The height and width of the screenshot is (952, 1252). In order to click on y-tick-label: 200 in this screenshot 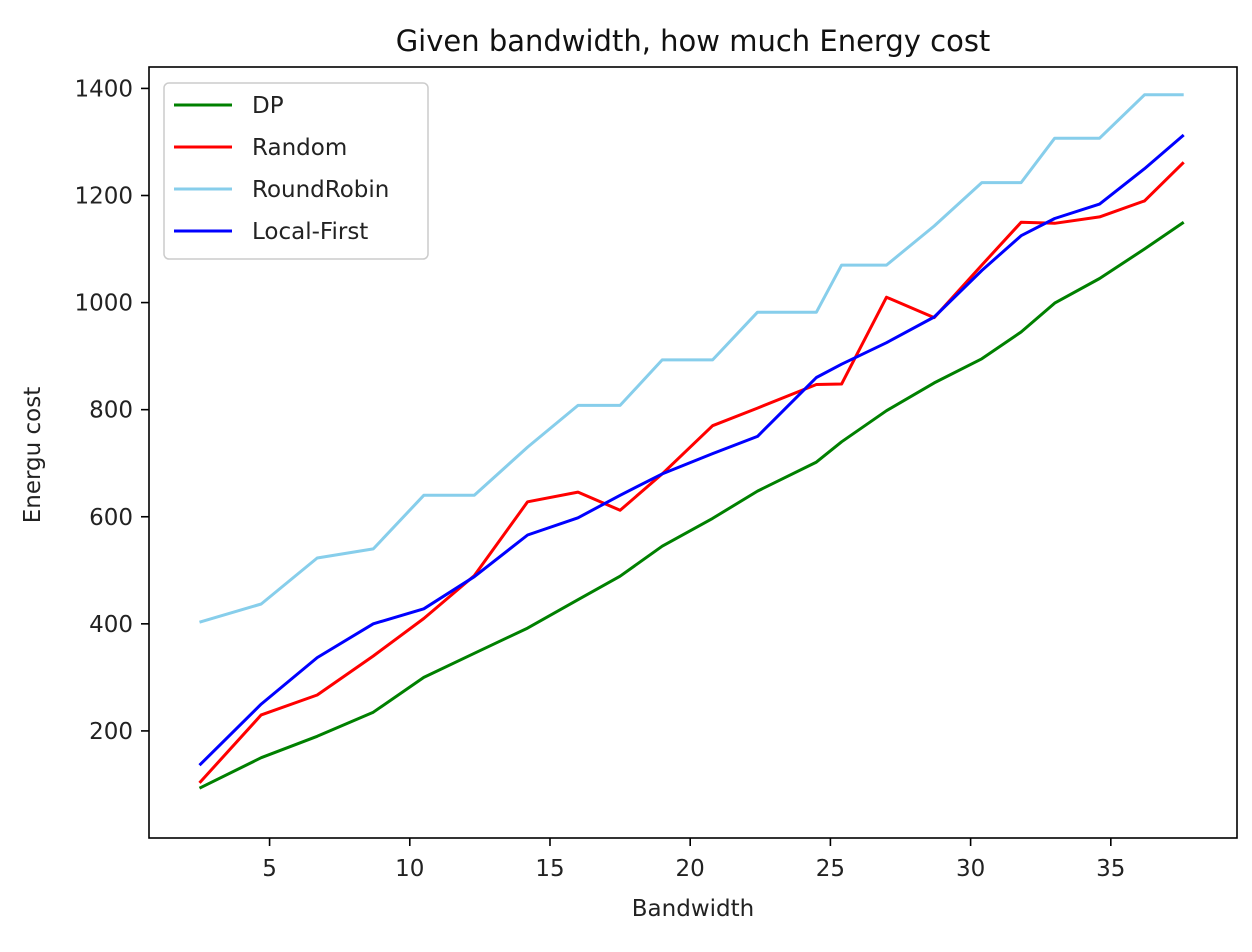, I will do `click(111, 732)`.